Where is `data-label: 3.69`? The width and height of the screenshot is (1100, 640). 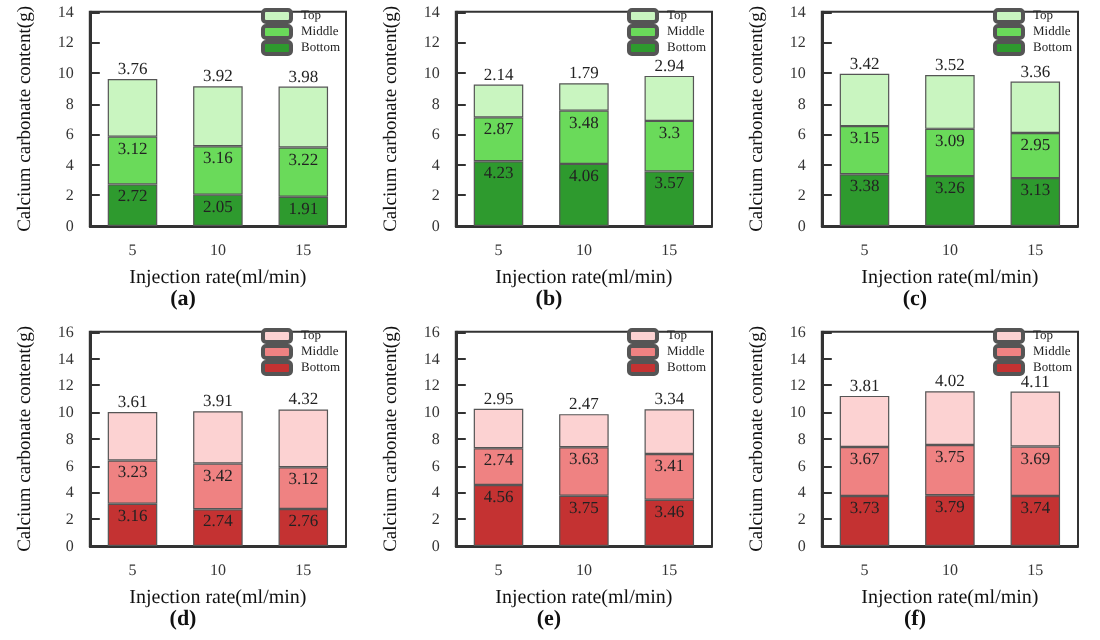
data-label: 3.69 is located at coordinates (1035, 457).